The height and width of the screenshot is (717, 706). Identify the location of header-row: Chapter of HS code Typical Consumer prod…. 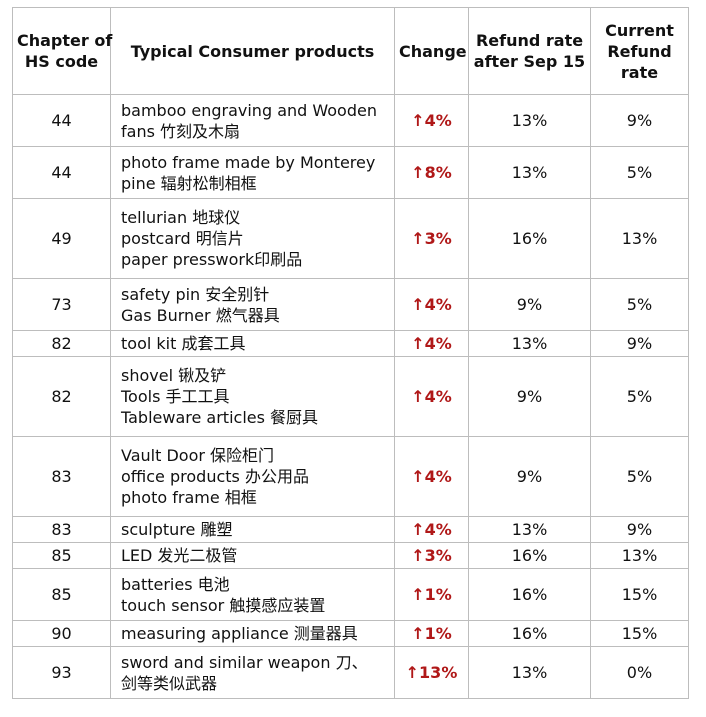
(350, 51).